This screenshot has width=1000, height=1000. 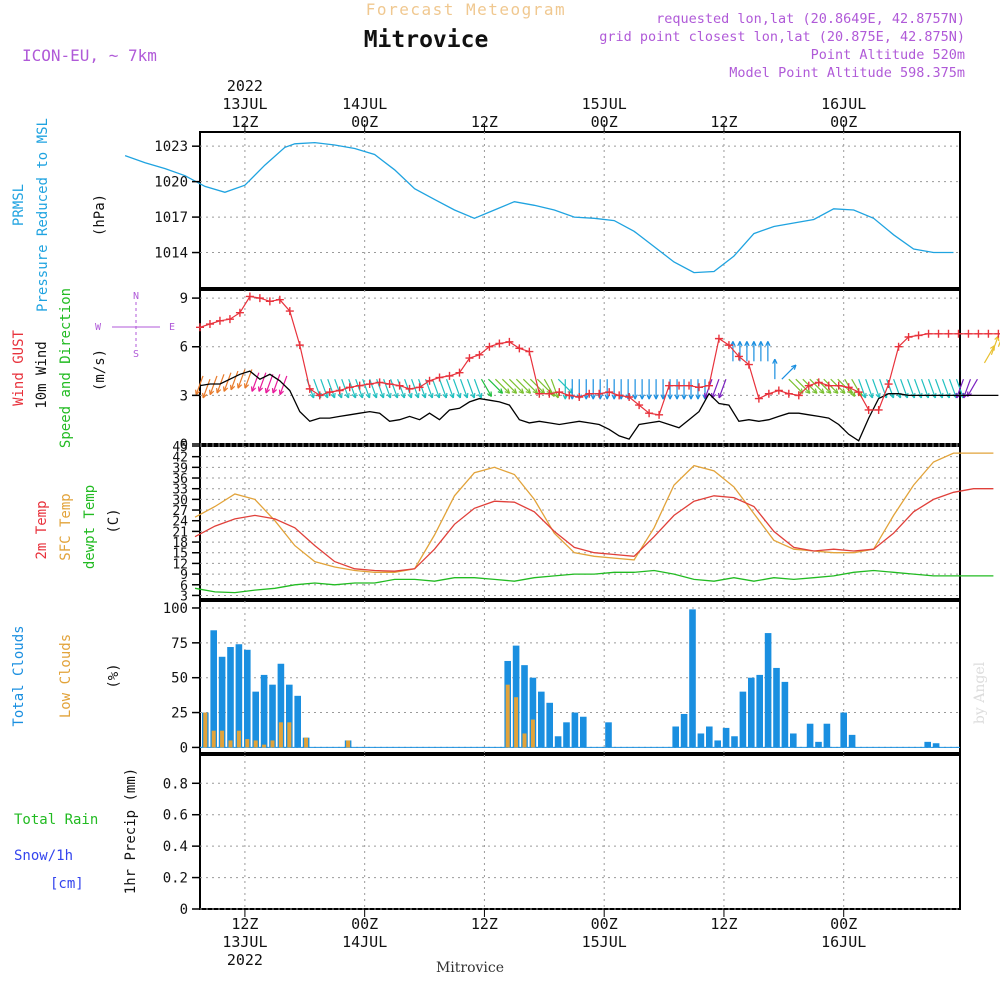 What do you see at coordinates (179, 644) in the screenshot?
I see `ytick-label: 75` at bounding box center [179, 644].